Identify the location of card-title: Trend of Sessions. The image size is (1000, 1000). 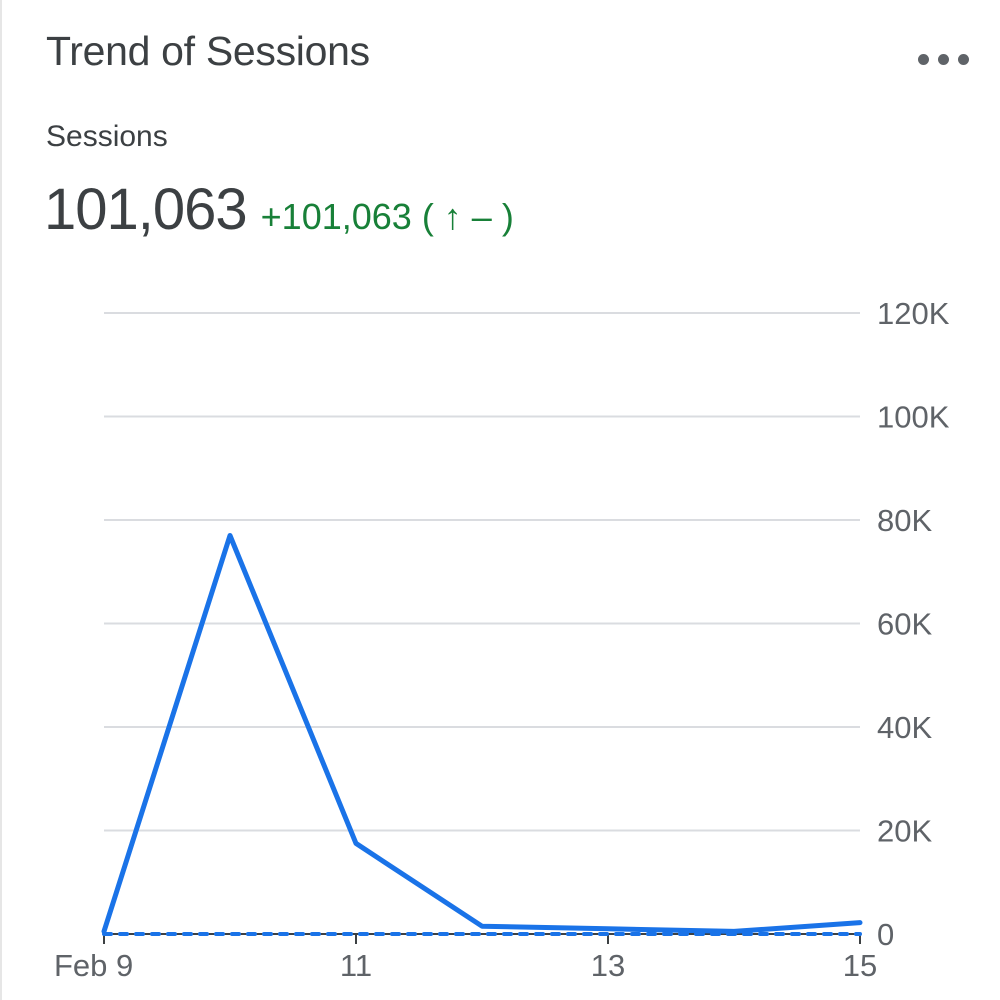
(208, 51).